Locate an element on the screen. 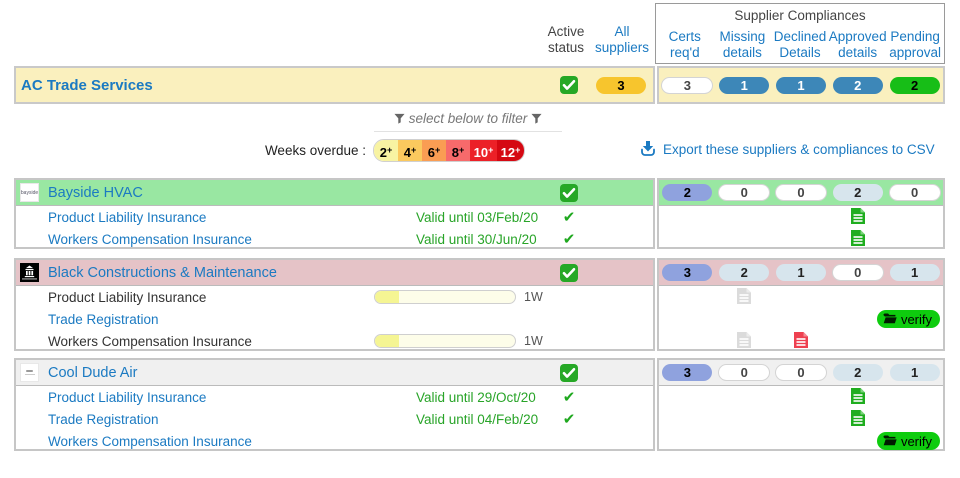 Image resolution: width=960 pixels, height=478 pixels. weeks-overdue-label: Weeks overdue : is located at coordinates (315, 150).